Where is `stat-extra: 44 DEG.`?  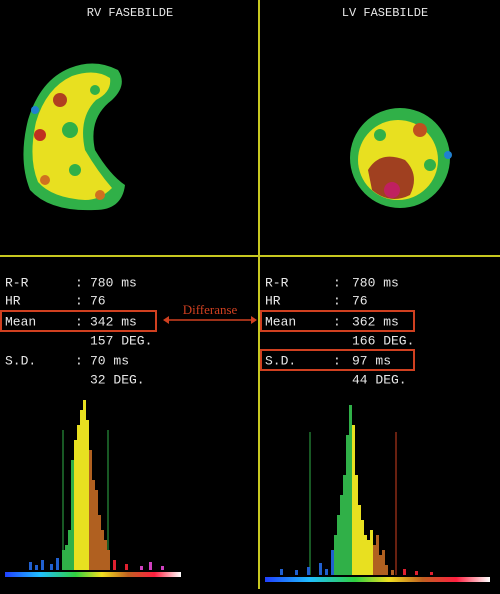 stat-extra: 44 DEG. is located at coordinates (379, 379).